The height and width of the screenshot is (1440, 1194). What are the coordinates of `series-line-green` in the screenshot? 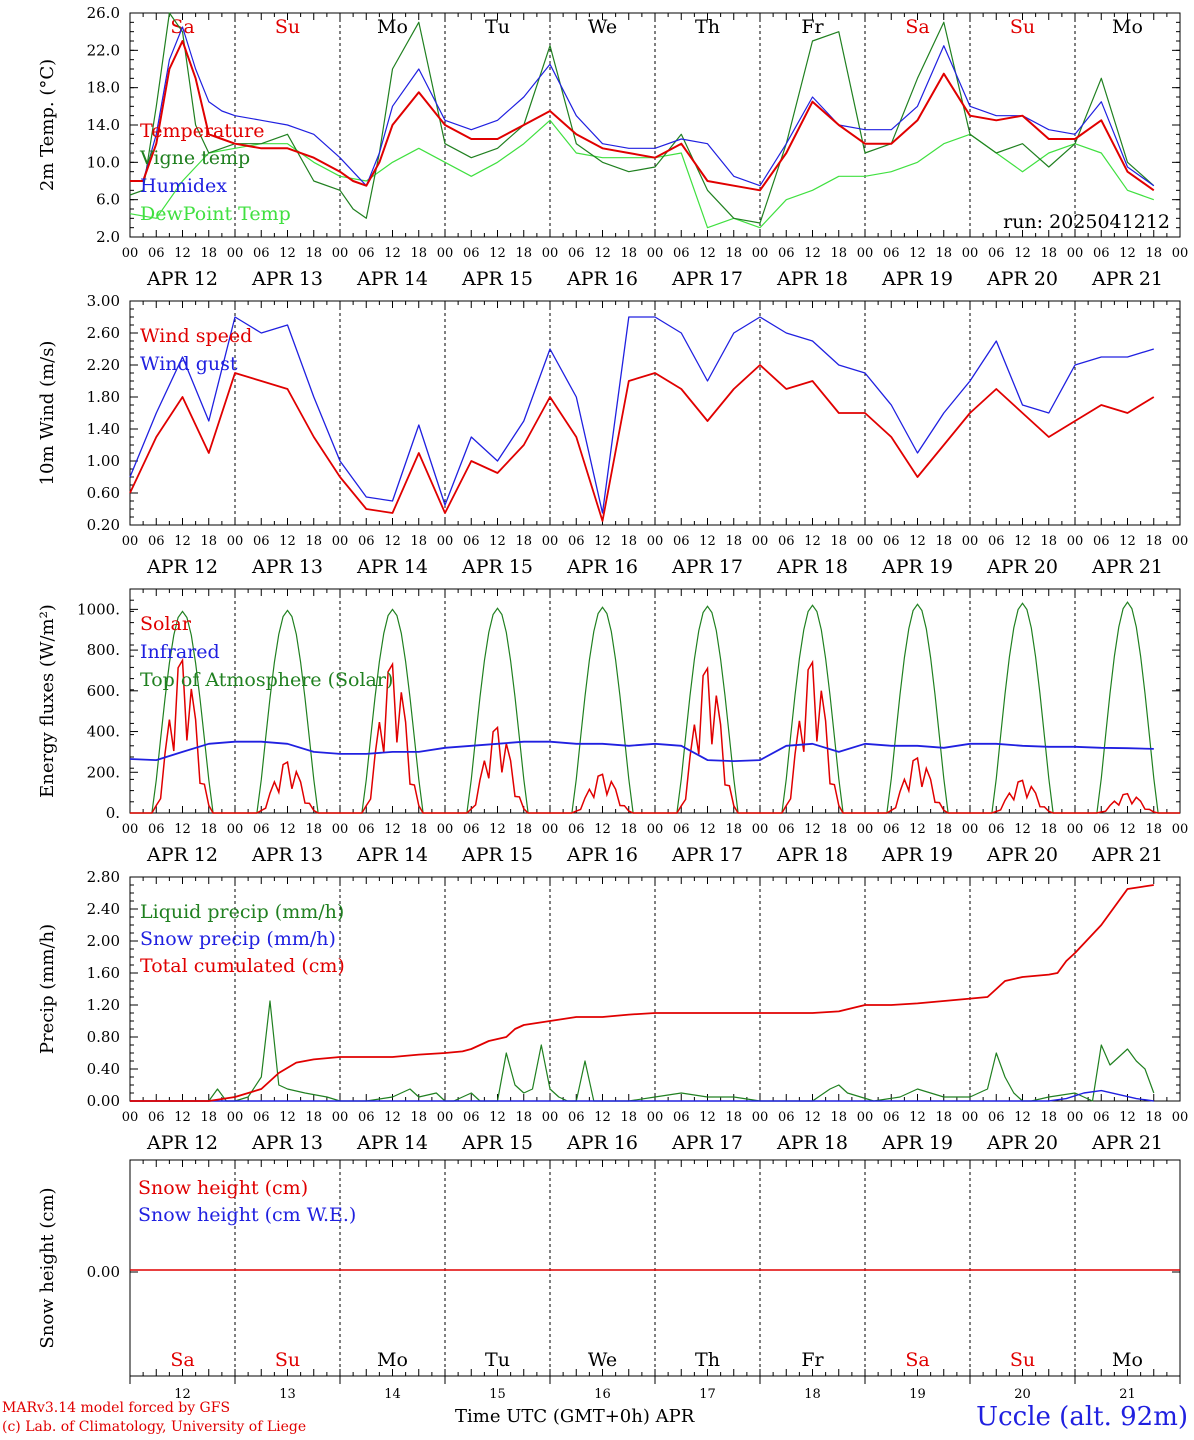 It's located at (642, 118).